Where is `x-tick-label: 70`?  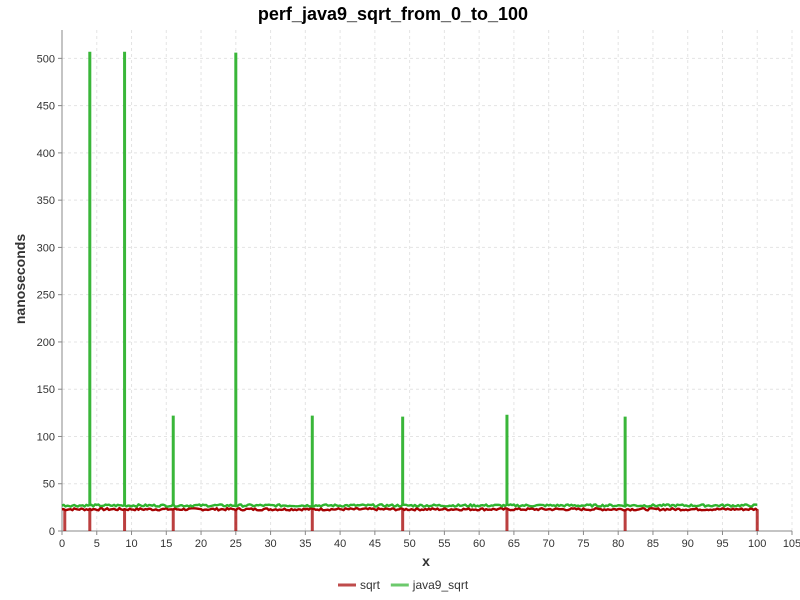
x-tick-label: 70 is located at coordinates (549, 544).